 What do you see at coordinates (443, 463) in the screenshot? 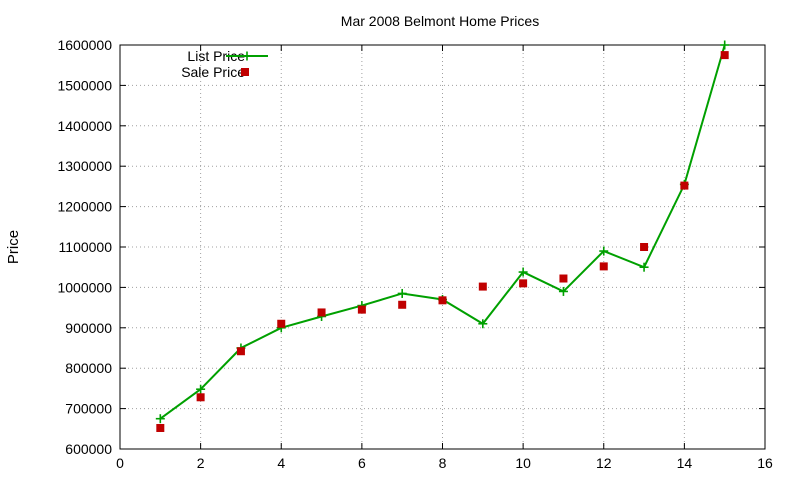
I see `x-tick-label: 8` at bounding box center [443, 463].